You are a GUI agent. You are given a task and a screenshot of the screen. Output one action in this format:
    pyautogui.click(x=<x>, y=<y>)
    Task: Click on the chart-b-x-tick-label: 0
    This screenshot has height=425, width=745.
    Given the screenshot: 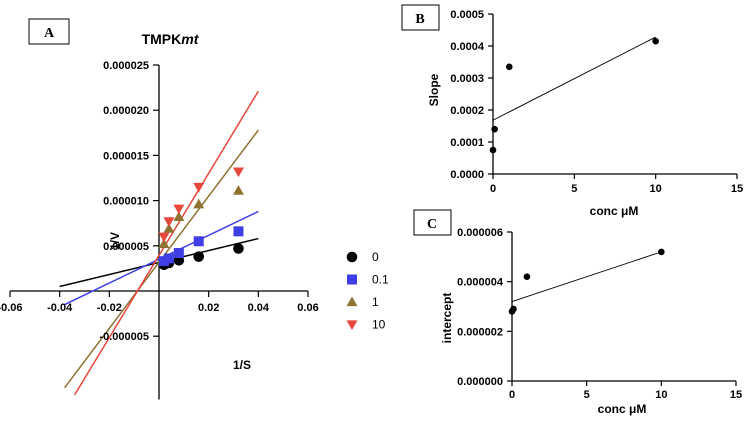 What is the action you would take?
    pyautogui.click(x=493, y=189)
    